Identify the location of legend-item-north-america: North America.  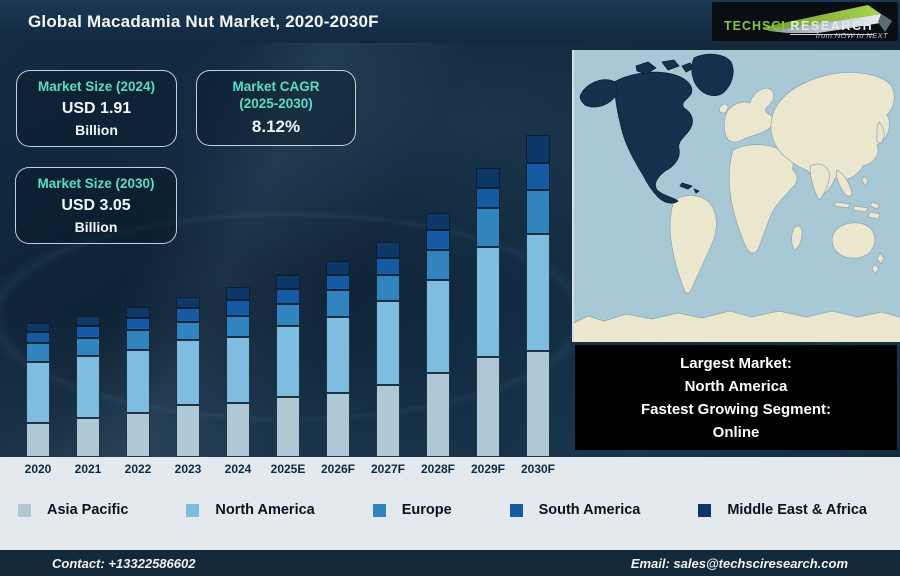
(250, 510).